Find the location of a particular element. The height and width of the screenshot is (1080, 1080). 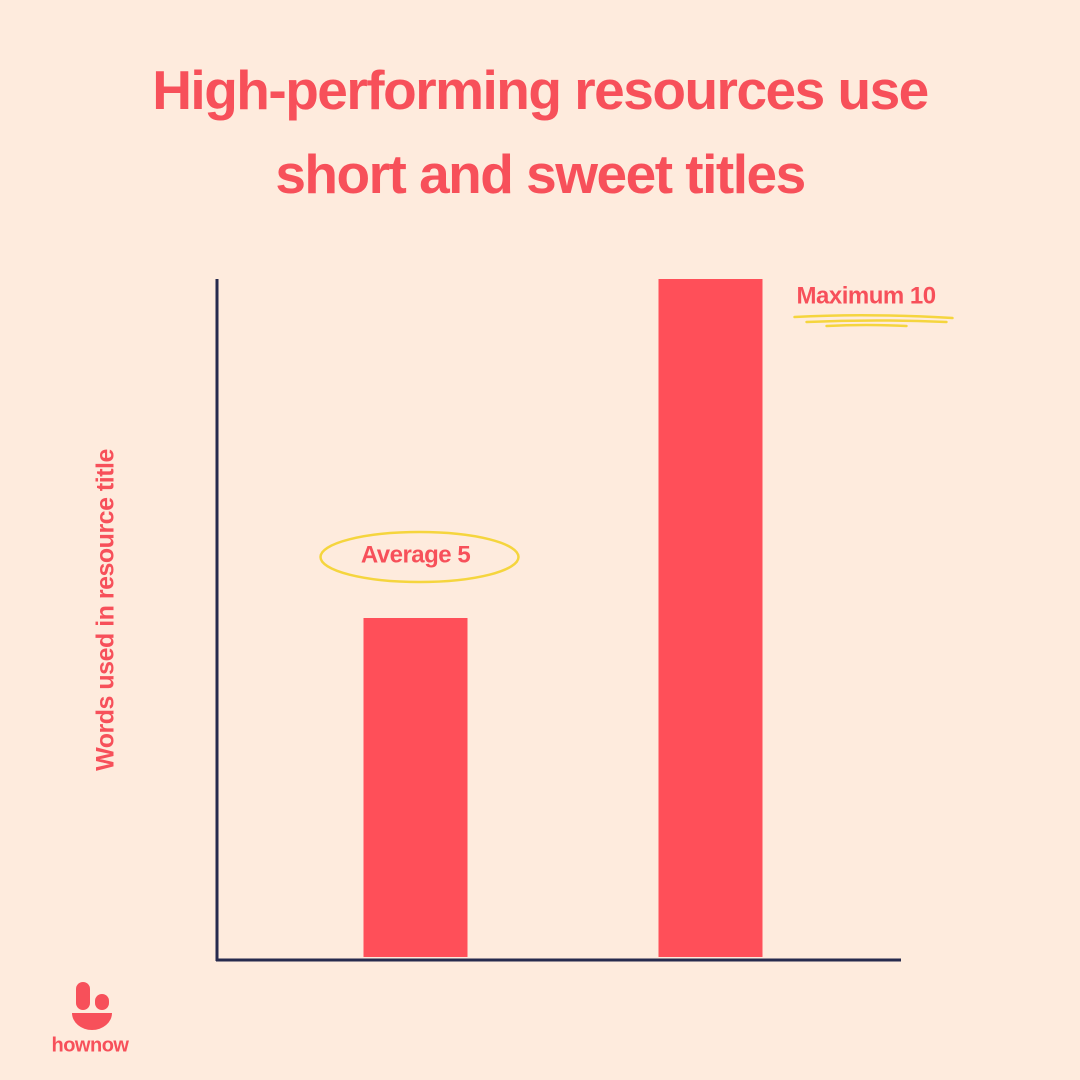

label-circle is located at coordinates (419, 557).